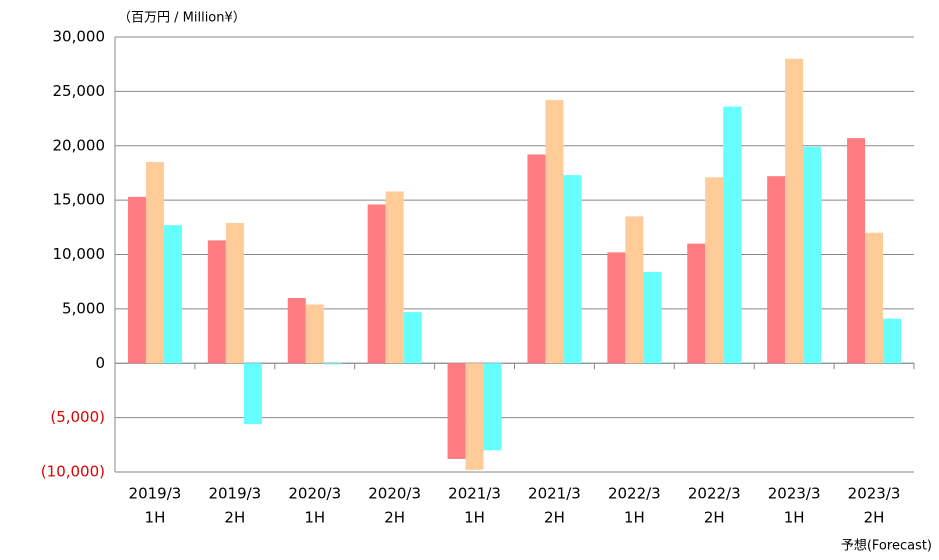 This screenshot has width=939, height=560. What do you see at coordinates (79, 200) in the screenshot?
I see `y-tick-label: 15,000` at bounding box center [79, 200].